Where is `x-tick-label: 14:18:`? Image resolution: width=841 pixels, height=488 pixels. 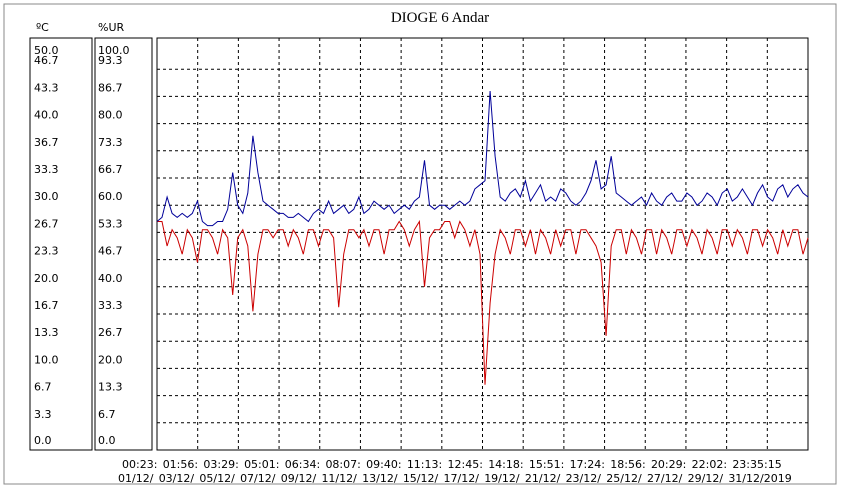 x-tick-label: 14:18: is located at coordinates (505, 464).